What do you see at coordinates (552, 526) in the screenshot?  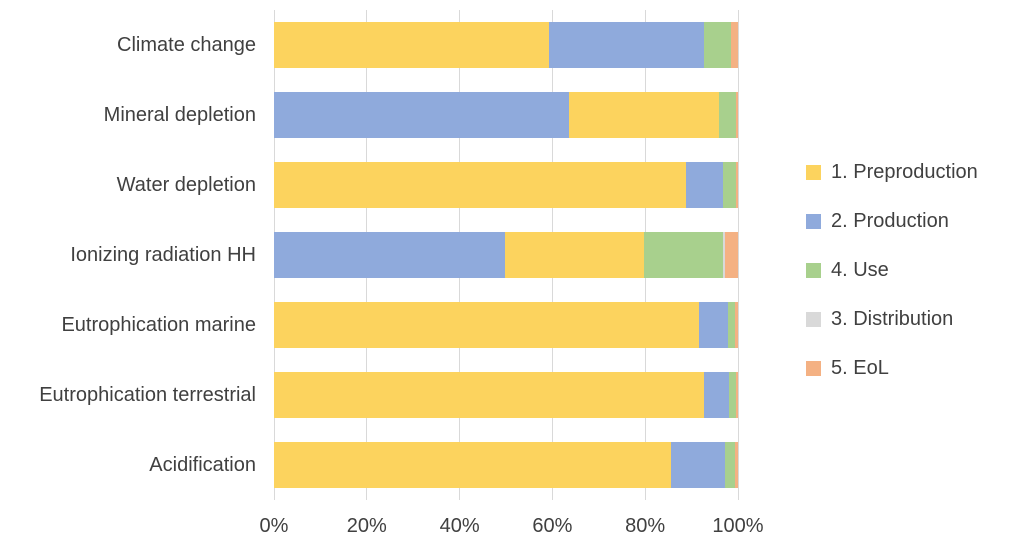 I see `x-tick-label: 60%` at bounding box center [552, 526].